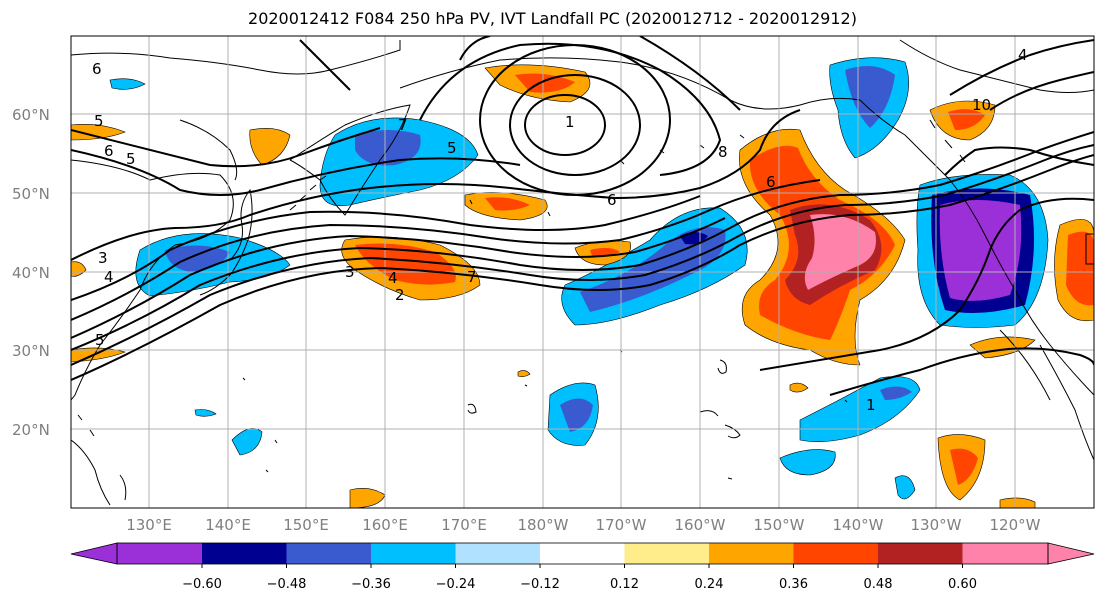 The image size is (1105, 601). Describe the element at coordinates (287, 584) in the screenshot. I see `colorbar-tick-label: −0.48` at that location.